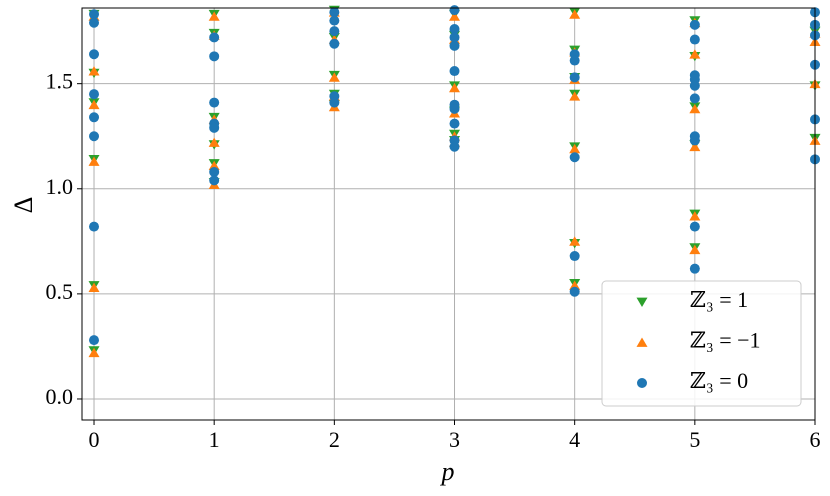 This screenshot has width=830, height=496. I want to click on x-axis-label: p, so click(447, 471).